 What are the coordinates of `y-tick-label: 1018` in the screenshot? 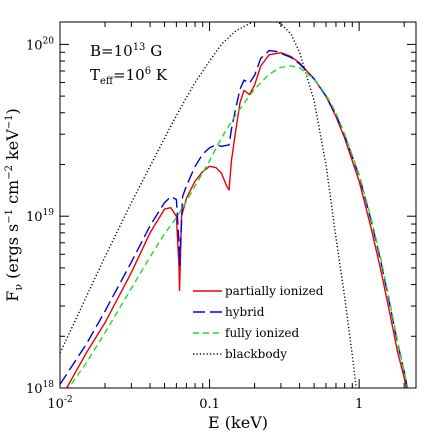 It's located at (40, 388).